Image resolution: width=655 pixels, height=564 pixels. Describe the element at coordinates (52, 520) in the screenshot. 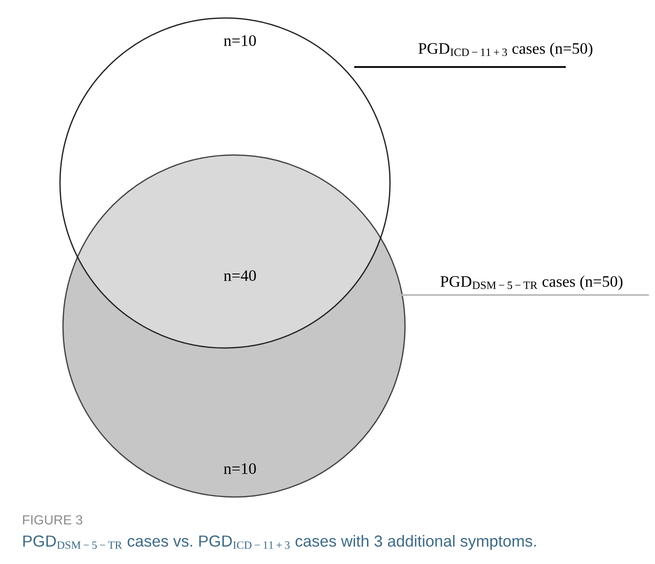

I see `text: FIGURE 3` at that location.